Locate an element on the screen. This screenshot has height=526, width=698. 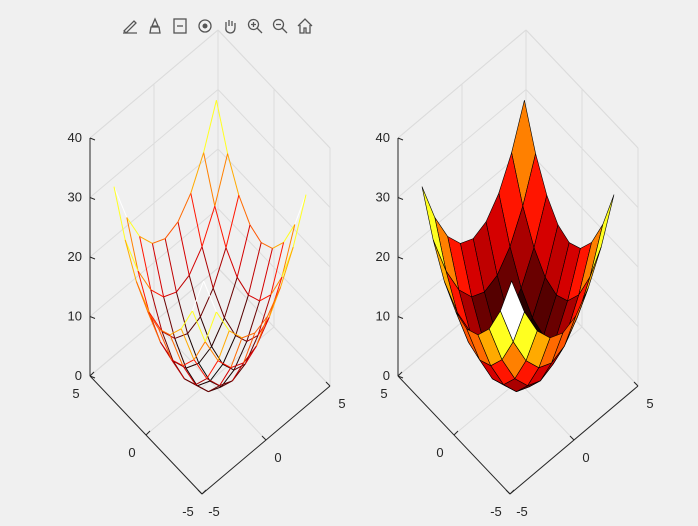
surface-patch is located at coordinates (602, 236).